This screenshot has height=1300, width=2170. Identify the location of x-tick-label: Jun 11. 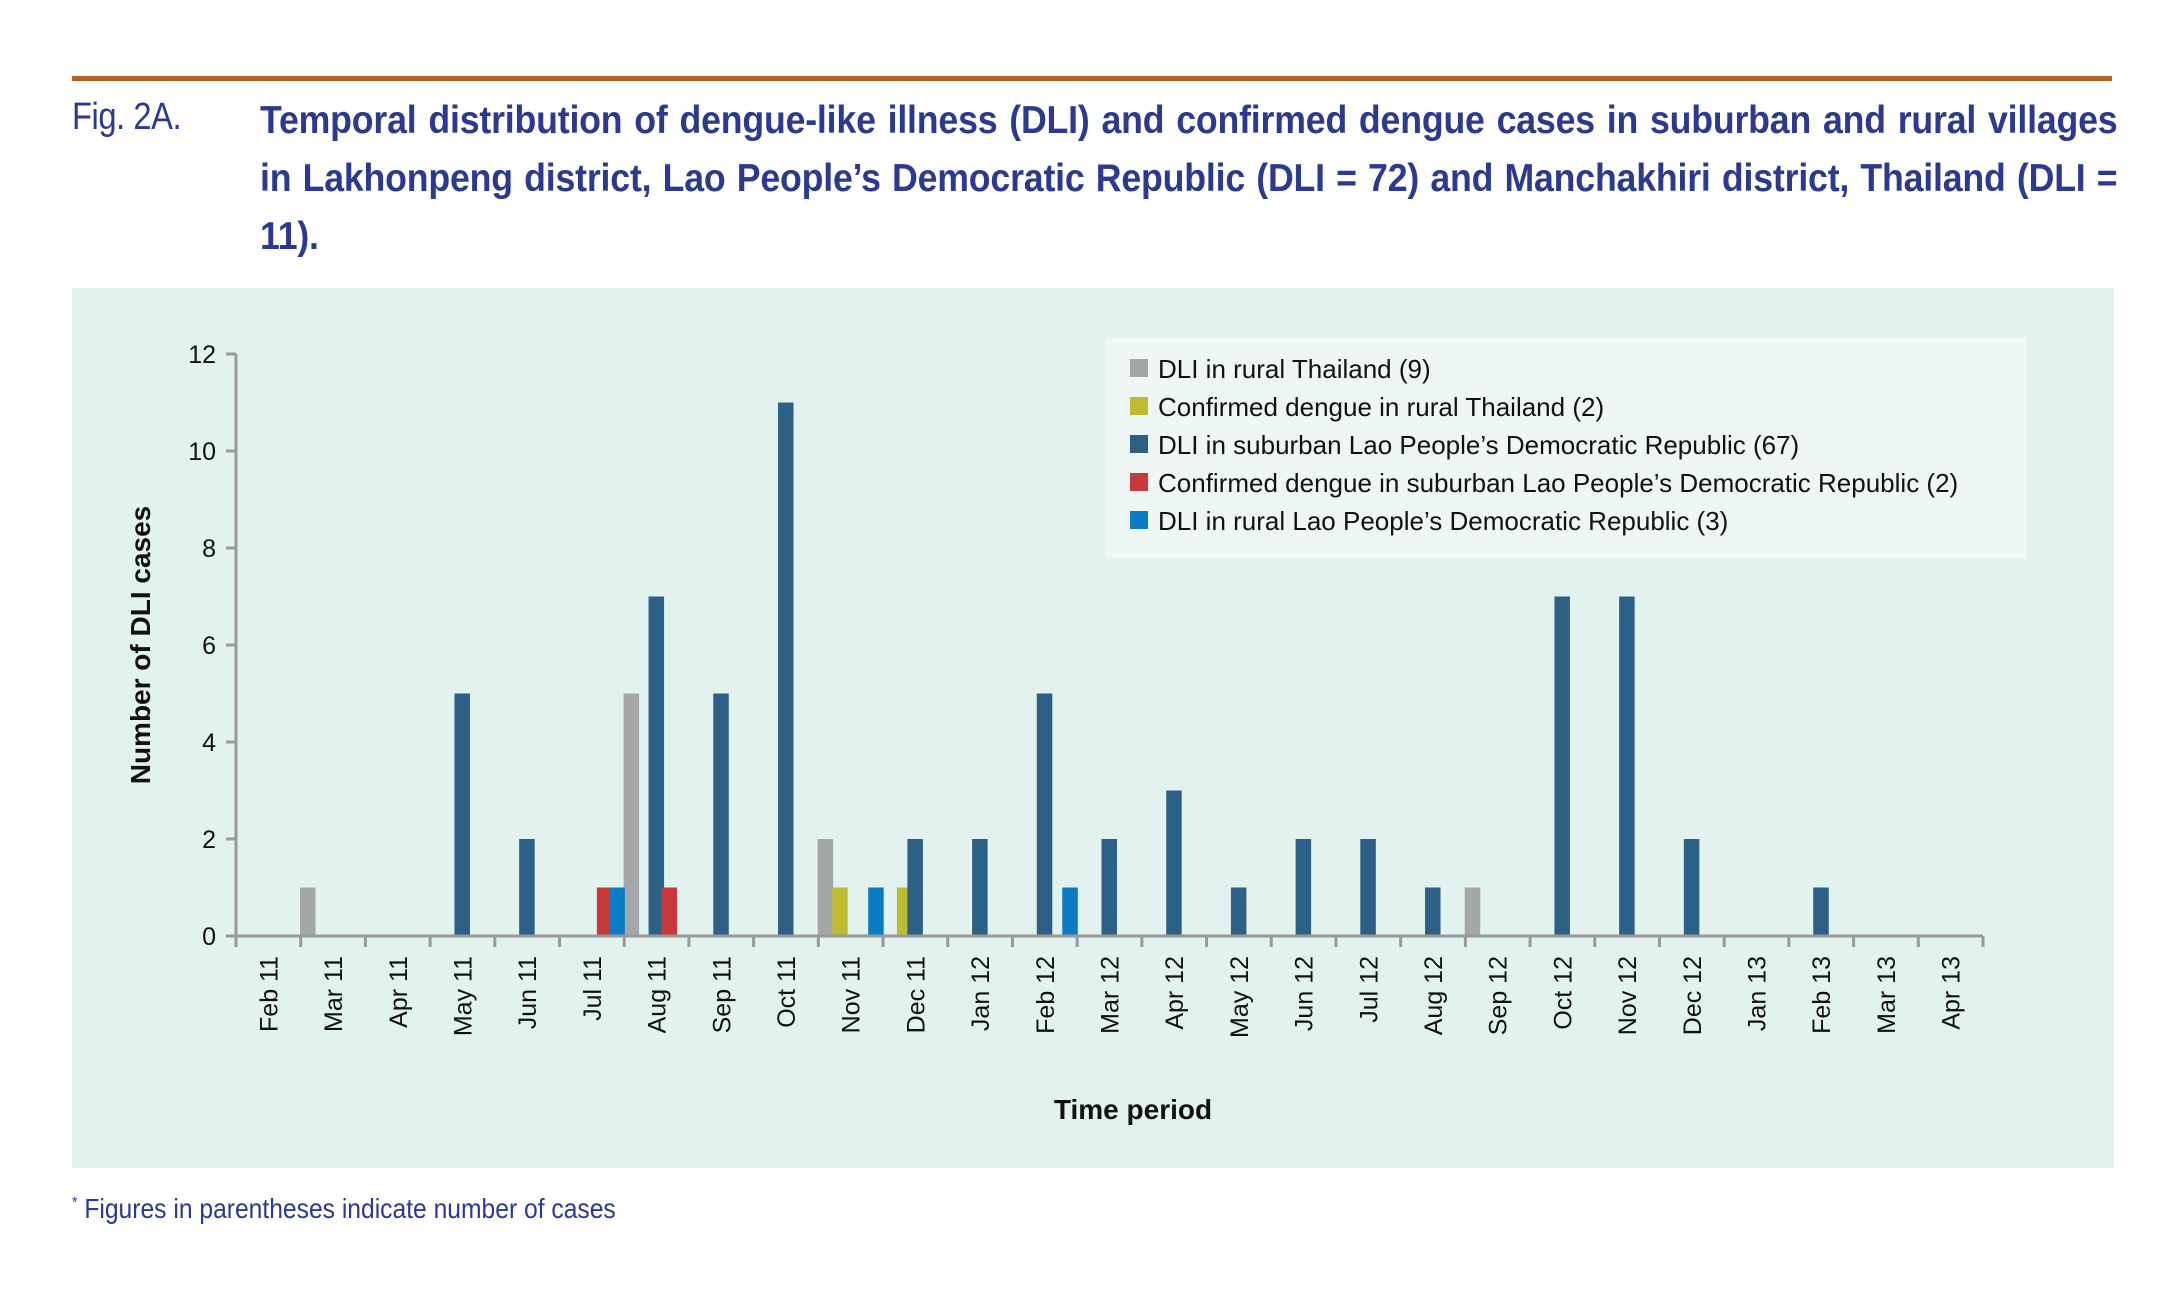
(528, 992).